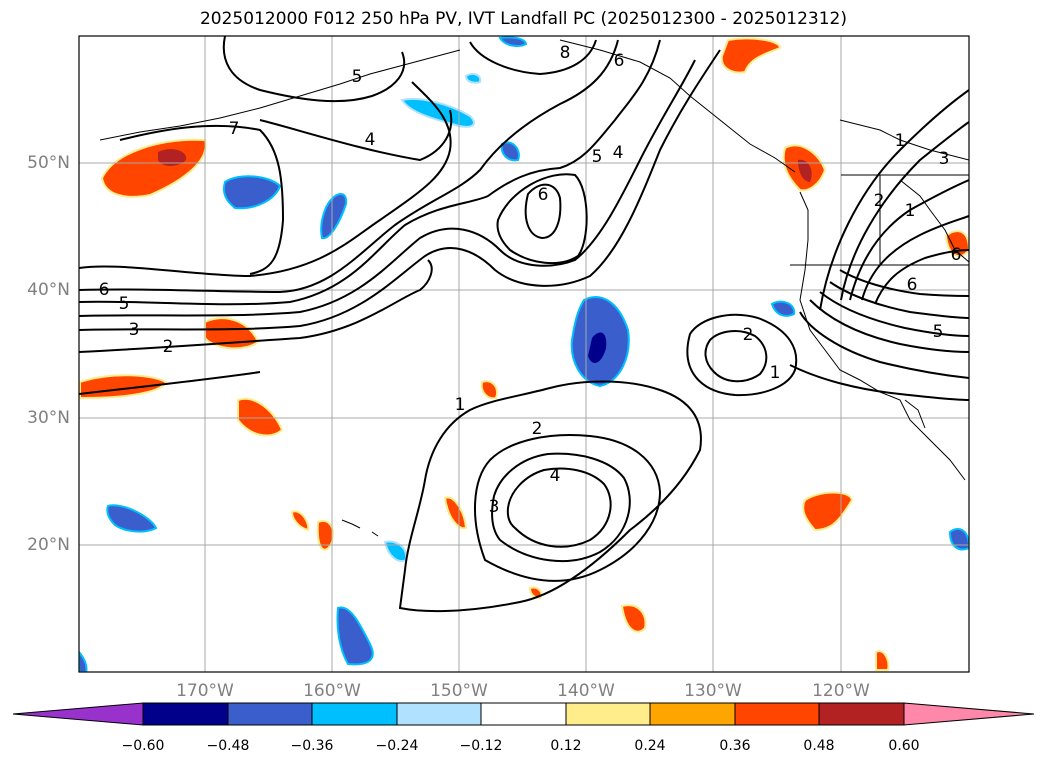 The width and height of the screenshot is (1047, 765). I want to click on colorbar-tick-label: 0.48, so click(819, 746).